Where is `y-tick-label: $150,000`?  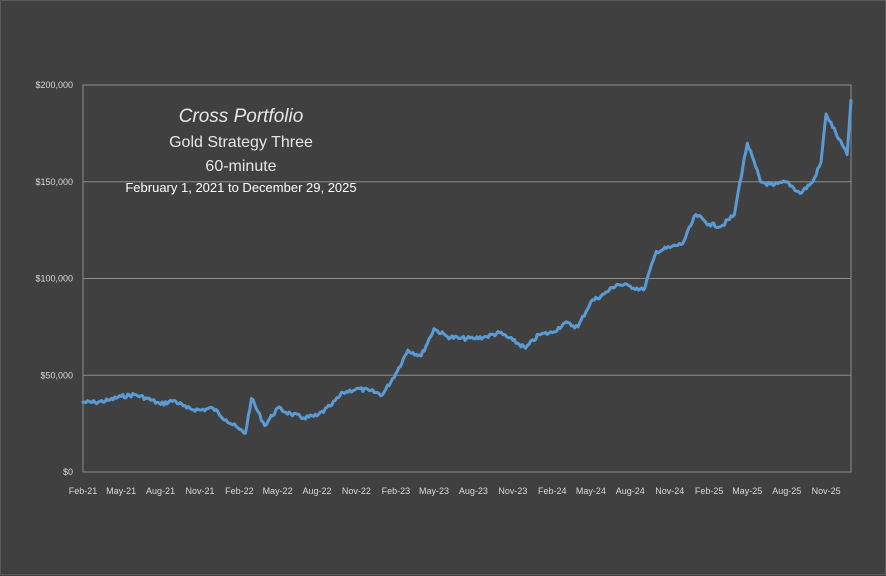
y-tick-label: $150,000 is located at coordinates (54, 182).